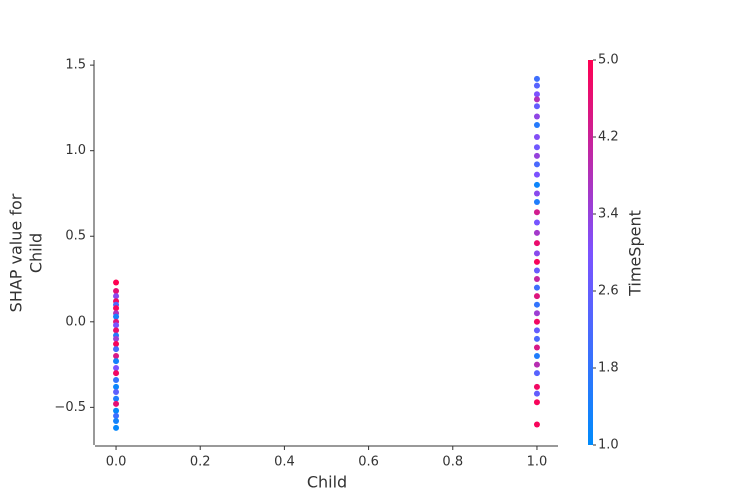 The width and height of the screenshot is (750, 500). I want to click on y-axis-label: Child, so click(36, 253).